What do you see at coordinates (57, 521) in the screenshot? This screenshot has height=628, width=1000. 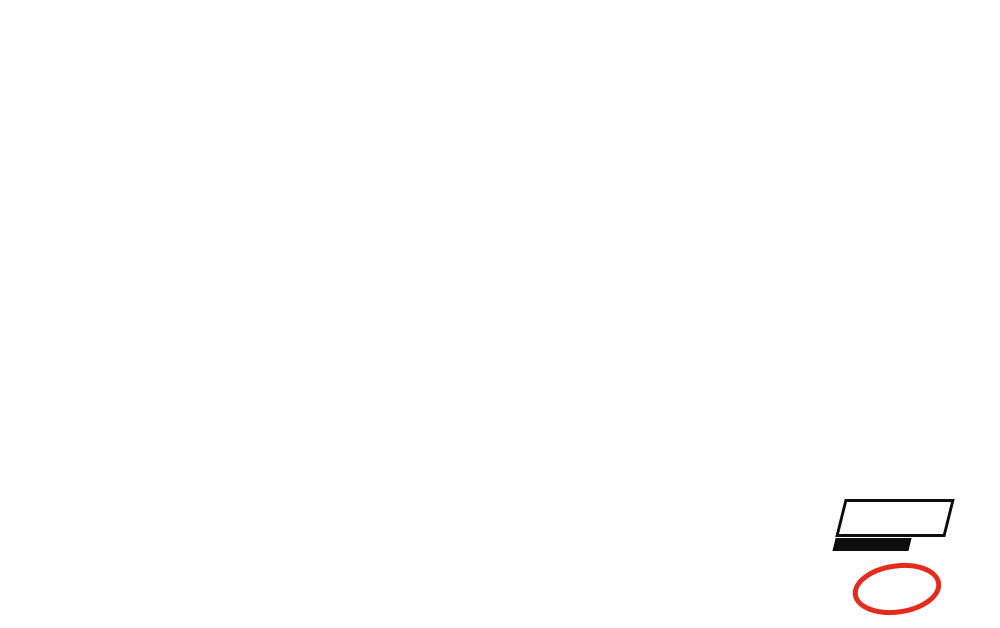 I see `legend-line-green` at bounding box center [57, 521].